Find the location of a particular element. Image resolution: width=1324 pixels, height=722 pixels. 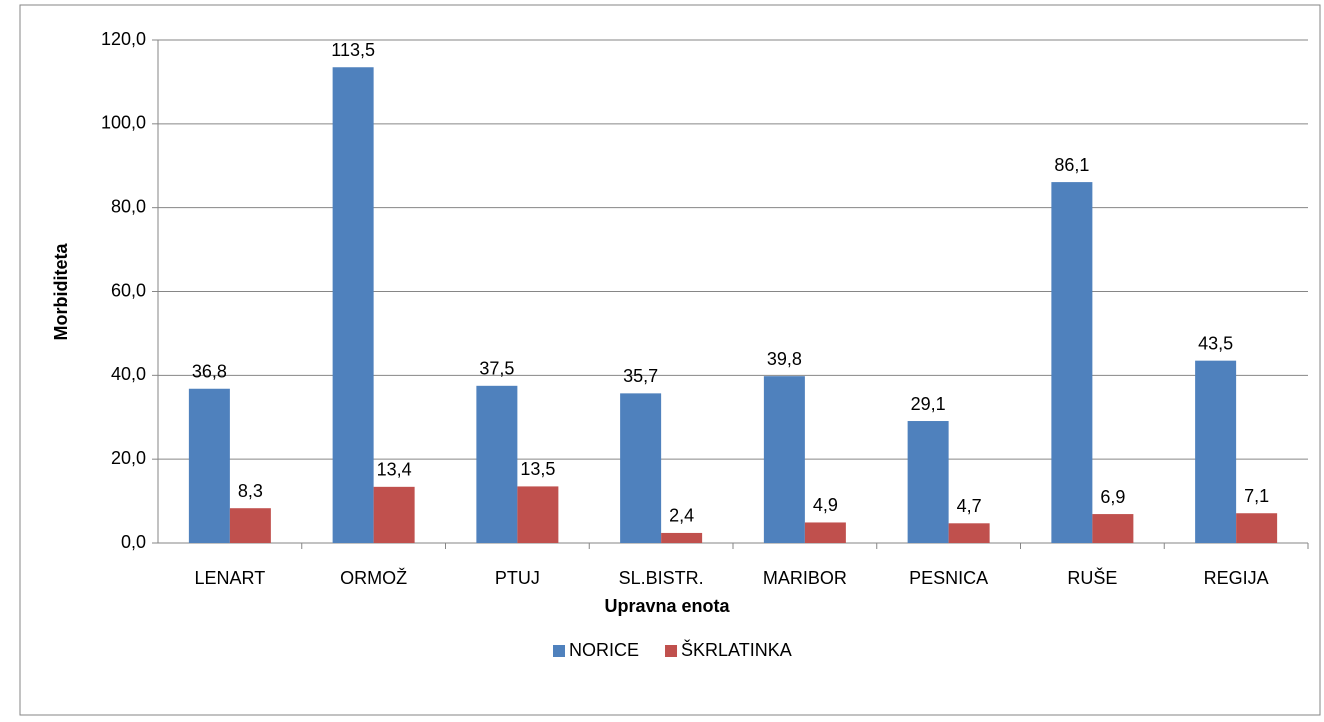

y-tick-label: 40,0 is located at coordinates (128, 374).